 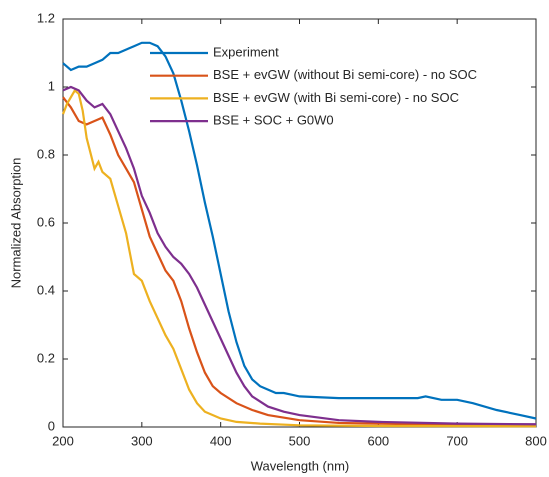 I want to click on legend-label: BSE + SOC + G0W0, so click(x=273, y=120).